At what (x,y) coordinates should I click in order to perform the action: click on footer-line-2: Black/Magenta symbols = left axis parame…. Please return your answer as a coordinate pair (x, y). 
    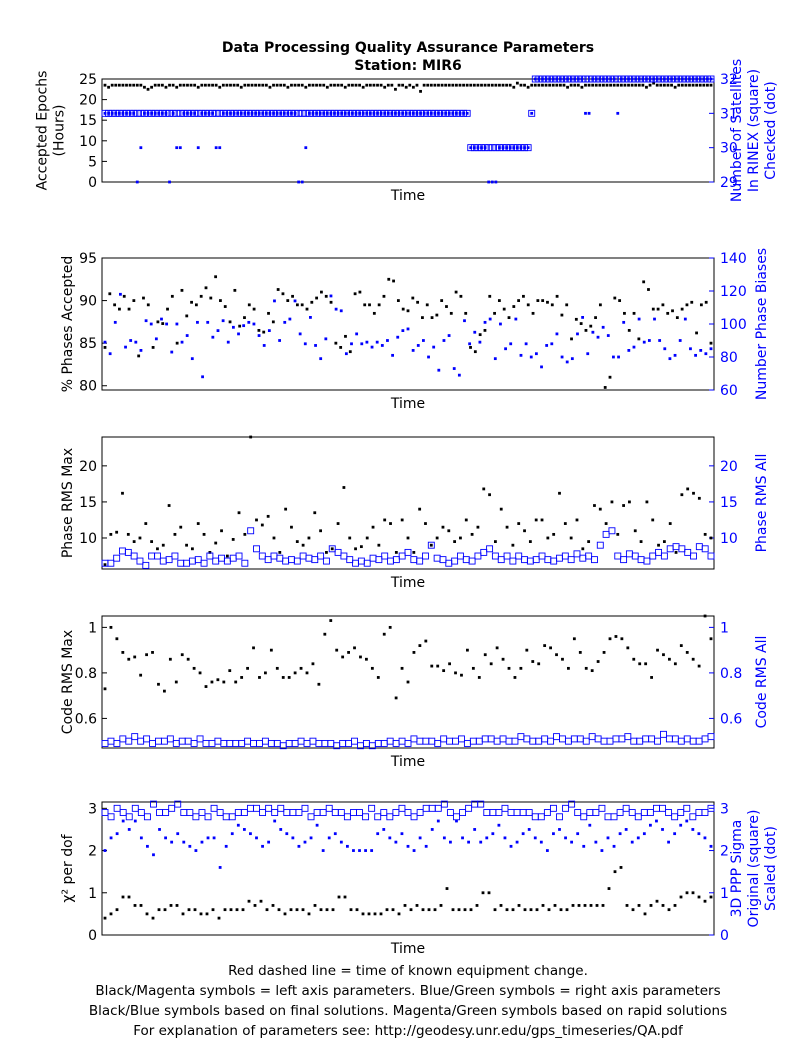
    Looking at the image, I should click on (407, 991).